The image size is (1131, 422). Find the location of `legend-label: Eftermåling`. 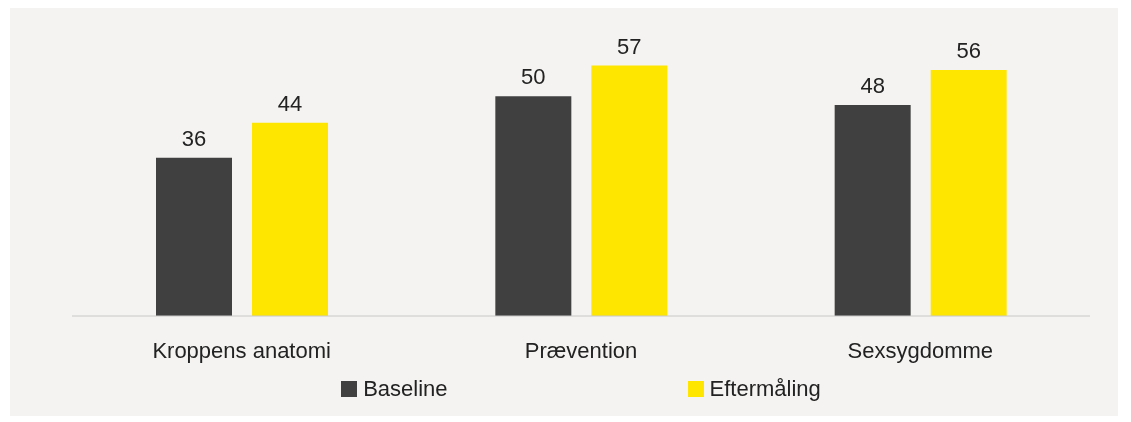

legend-label: Eftermåling is located at coordinates (764, 389).